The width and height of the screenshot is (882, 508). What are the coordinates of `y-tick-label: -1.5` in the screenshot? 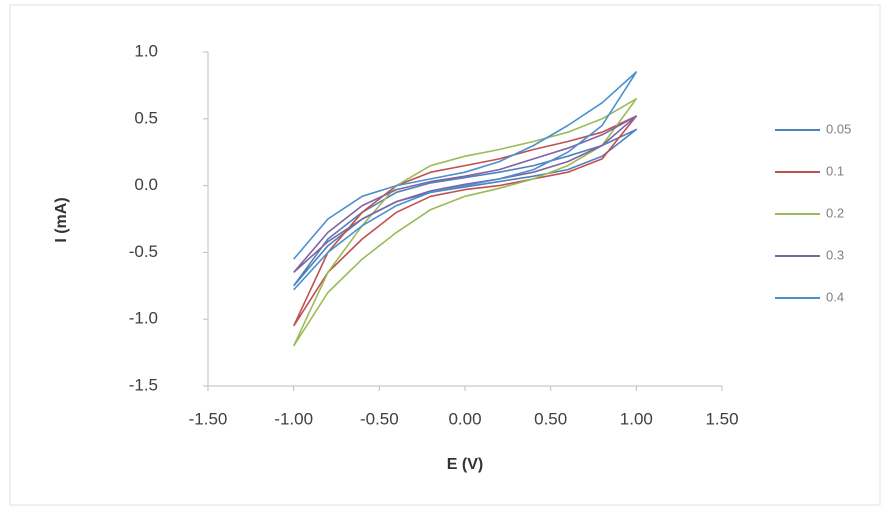 It's located at (143, 384).